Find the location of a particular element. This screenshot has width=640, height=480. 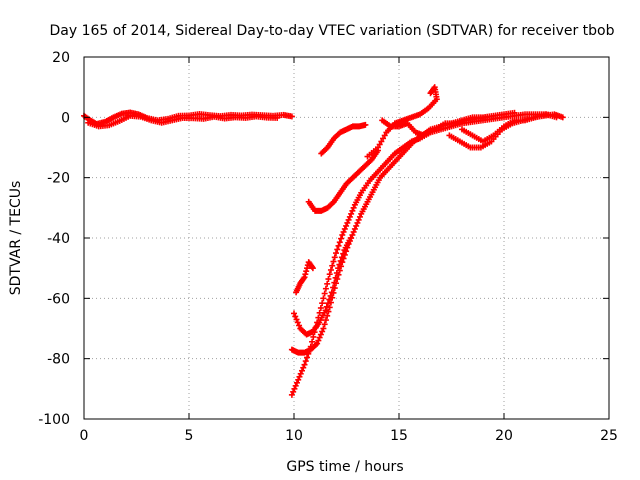

x-tick-label: 20 is located at coordinates (504, 436).